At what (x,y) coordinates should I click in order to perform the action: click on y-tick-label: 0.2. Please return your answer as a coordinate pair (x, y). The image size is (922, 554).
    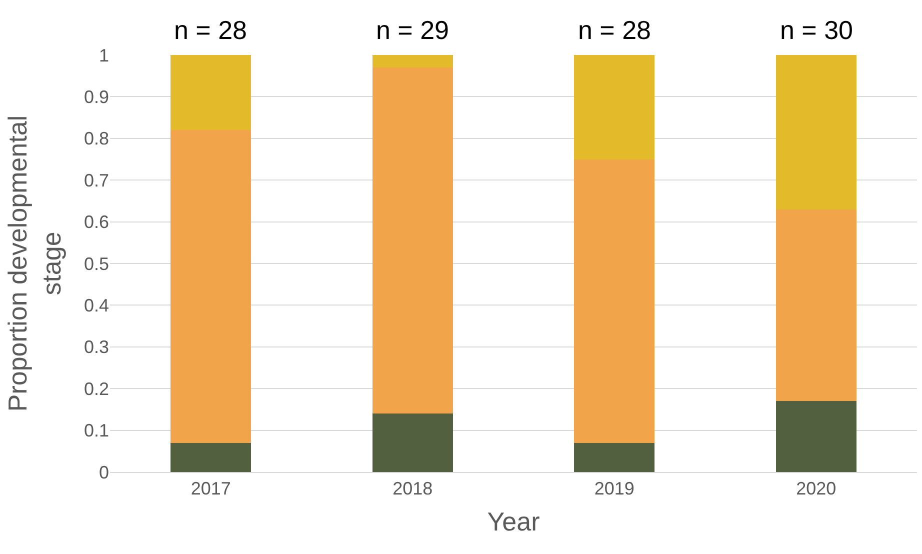
    Looking at the image, I should click on (96, 388).